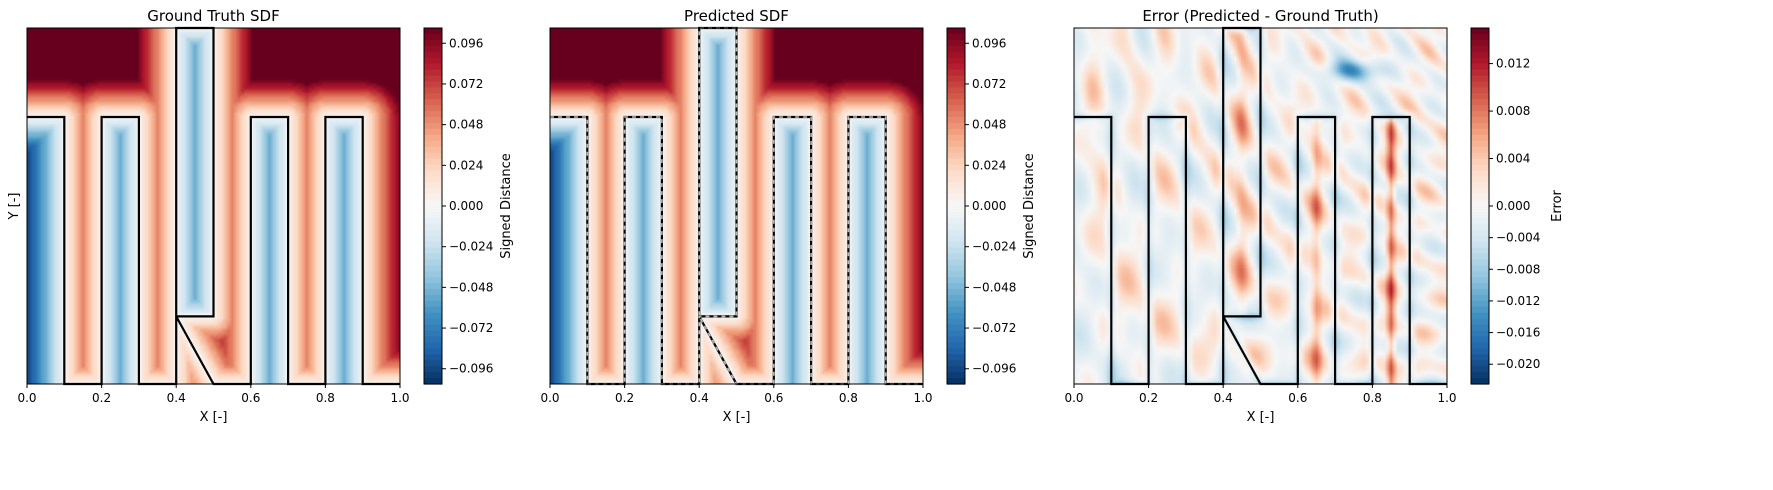 The image size is (1773, 490). What do you see at coordinates (1513, 64) in the screenshot?
I see `colorbar-tick-label: 0.012` at bounding box center [1513, 64].